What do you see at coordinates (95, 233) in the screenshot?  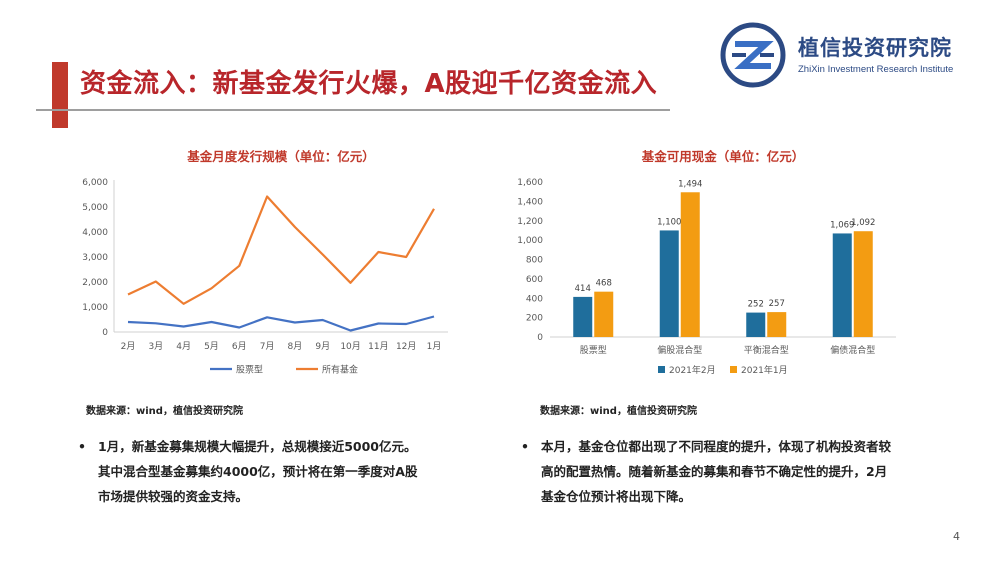 I see `y-tick-label: 4,000` at bounding box center [95, 233].